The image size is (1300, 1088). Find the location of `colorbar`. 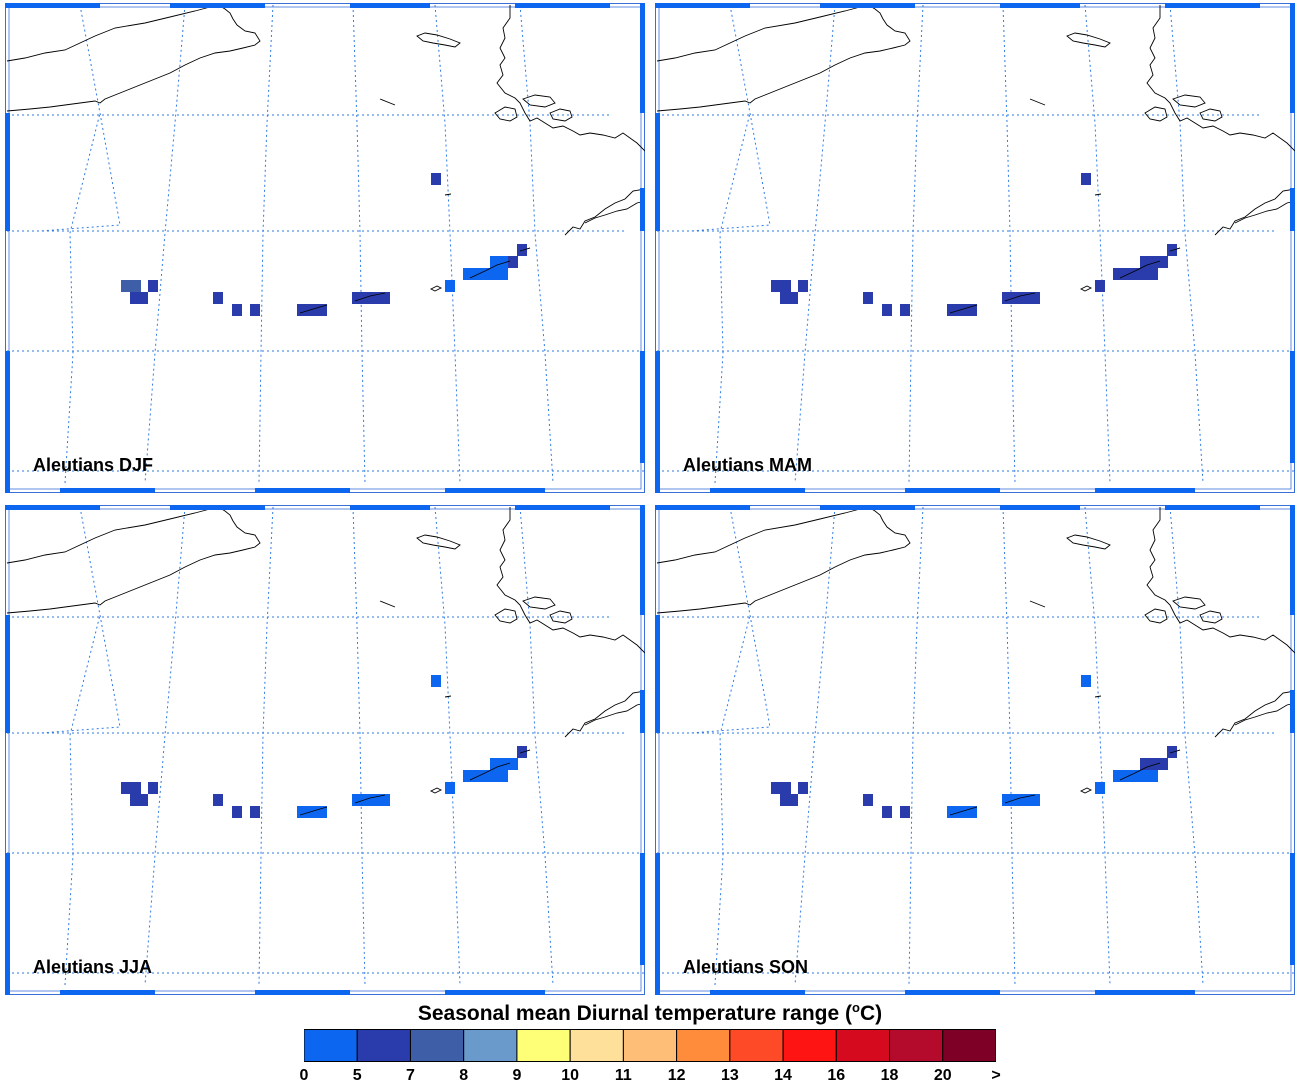

colorbar is located at coordinates (650, 1045).